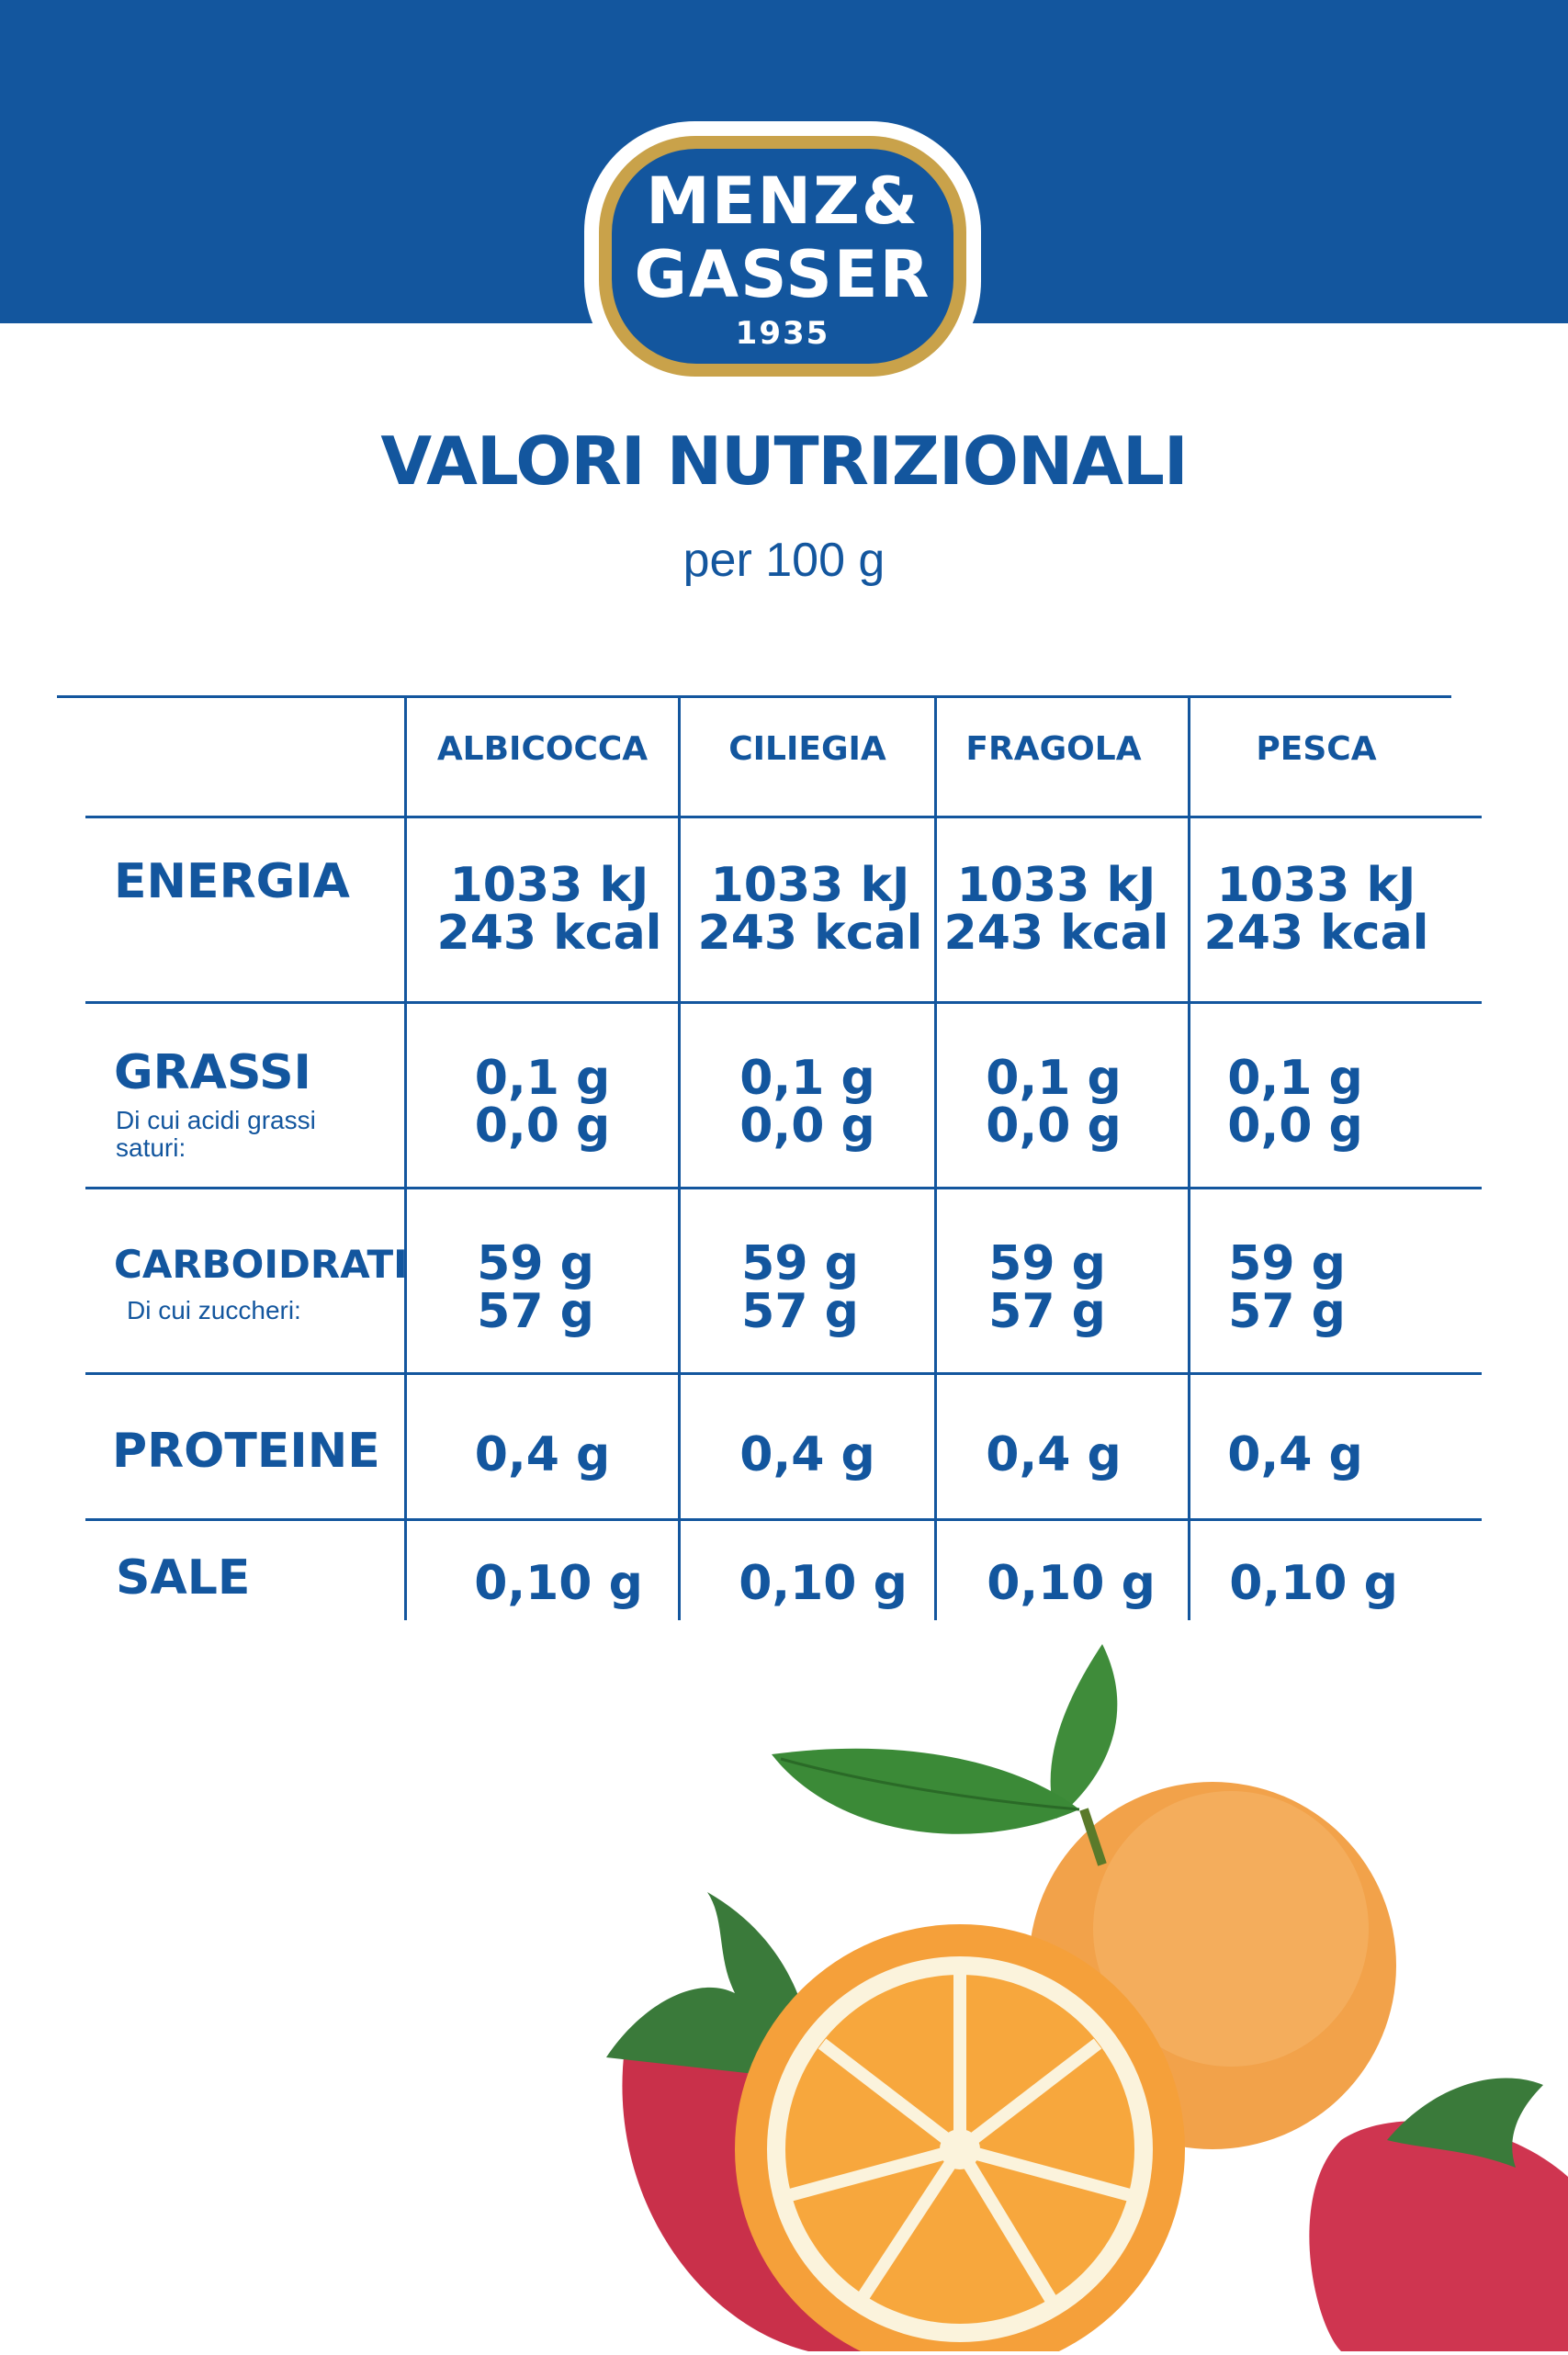 This screenshot has width=1568, height=2355. I want to click on value-cell-proteine-ciliegia: 0,4 g, so click(807, 1454).